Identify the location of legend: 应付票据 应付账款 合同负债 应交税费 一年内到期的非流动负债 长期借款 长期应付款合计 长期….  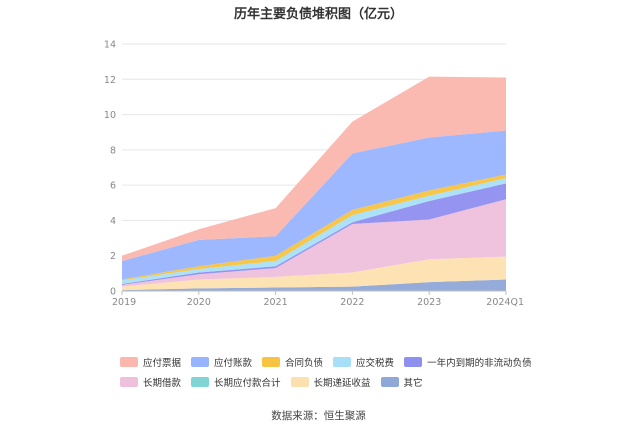
(330, 373).